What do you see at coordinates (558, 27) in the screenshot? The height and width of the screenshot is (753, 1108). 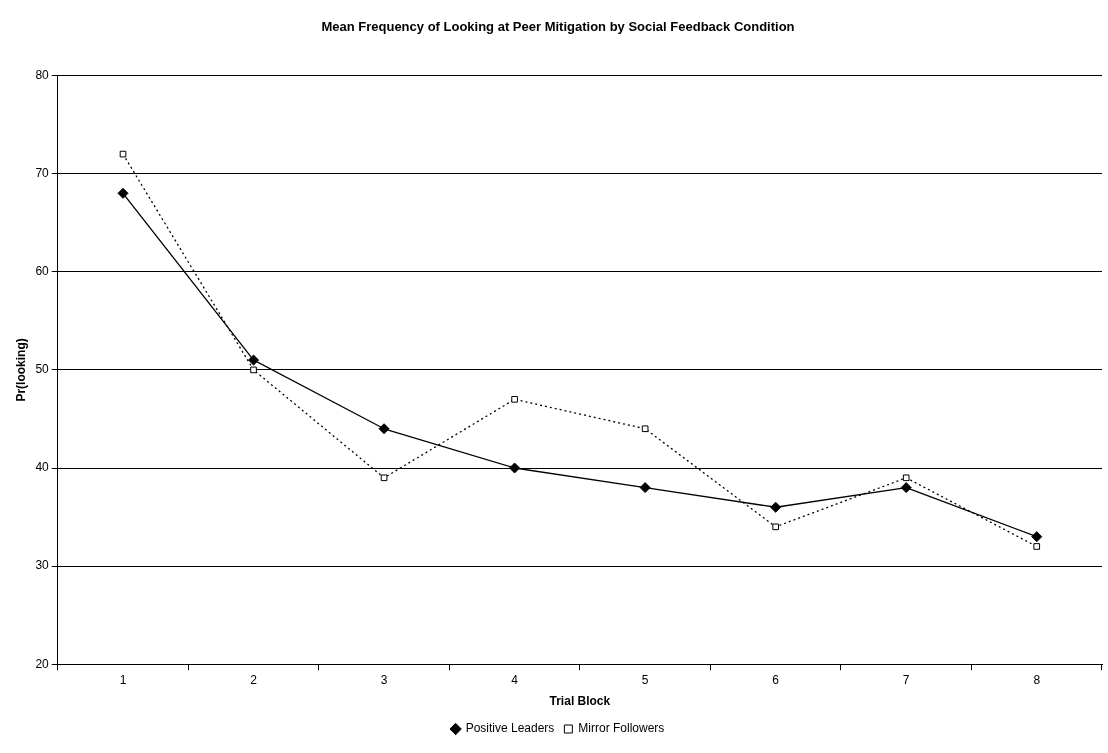 I see `chart-title: Mean Frequency of Looking at Peer Mitigation by Social Feedback Condition` at bounding box center [558, 27].